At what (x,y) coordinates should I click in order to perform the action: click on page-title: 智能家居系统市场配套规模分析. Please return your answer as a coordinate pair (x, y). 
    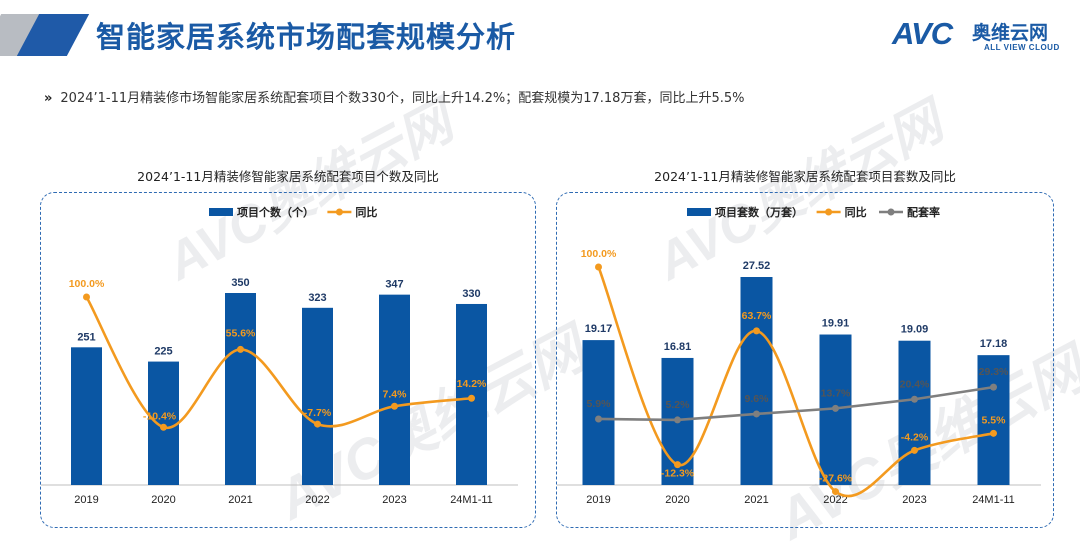
    Looking at the image, I should click on (306, 37).